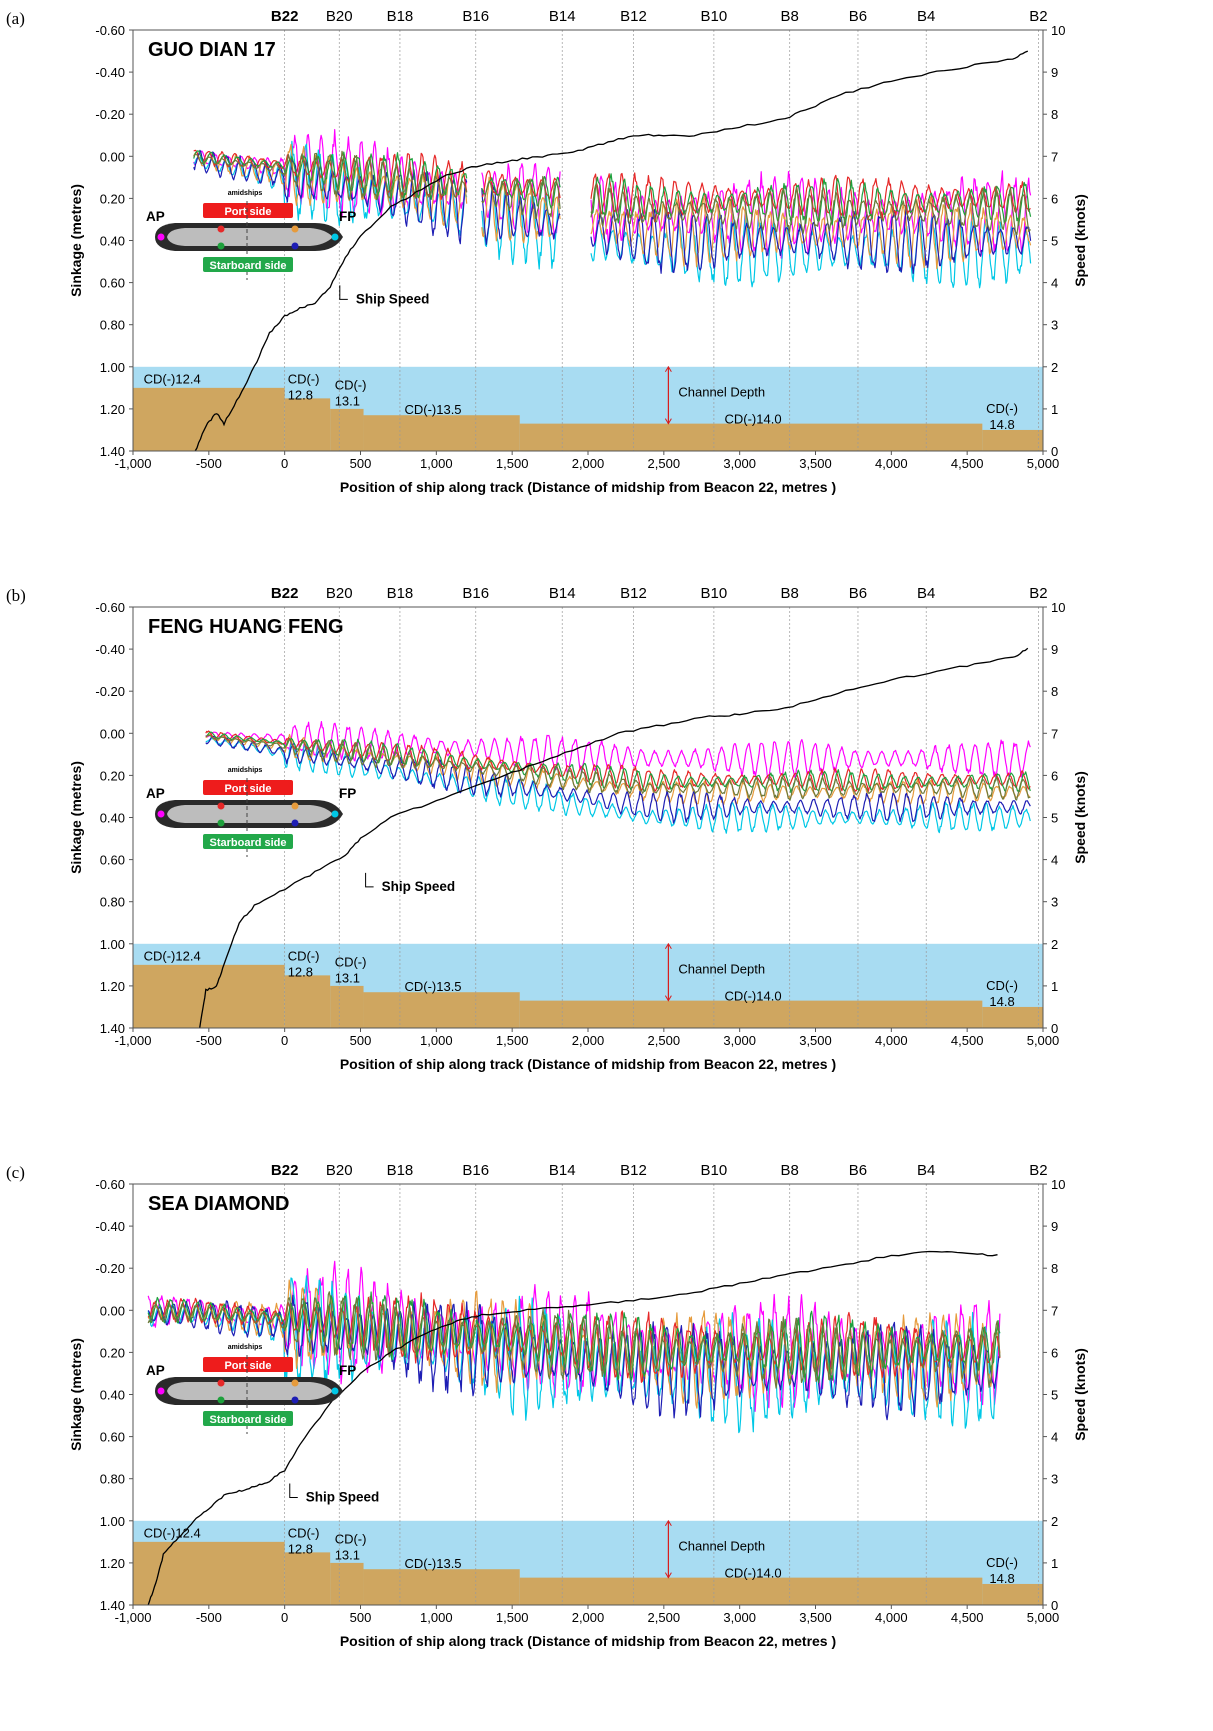  I want to click on y-right-tick-label: 6, so click(1054, 1352).